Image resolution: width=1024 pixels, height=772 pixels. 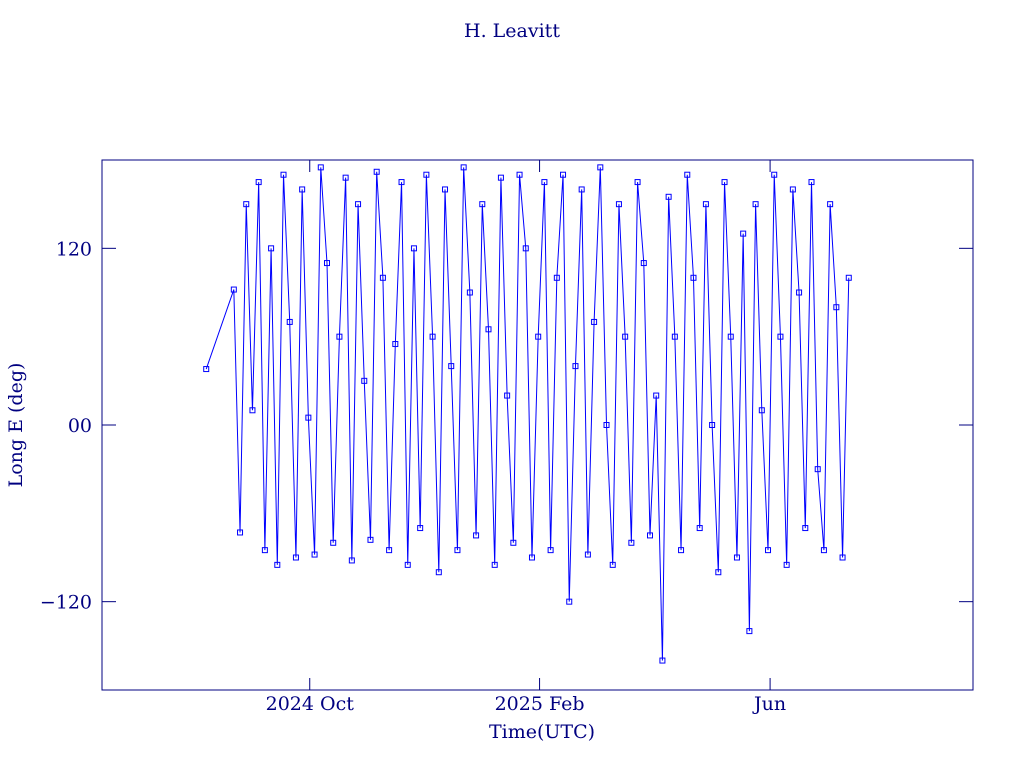 What do you see at coordinates (512, 31) in the screenshot?
I see `chart-title: H. Leavitt` at bounding box center [512, 31].